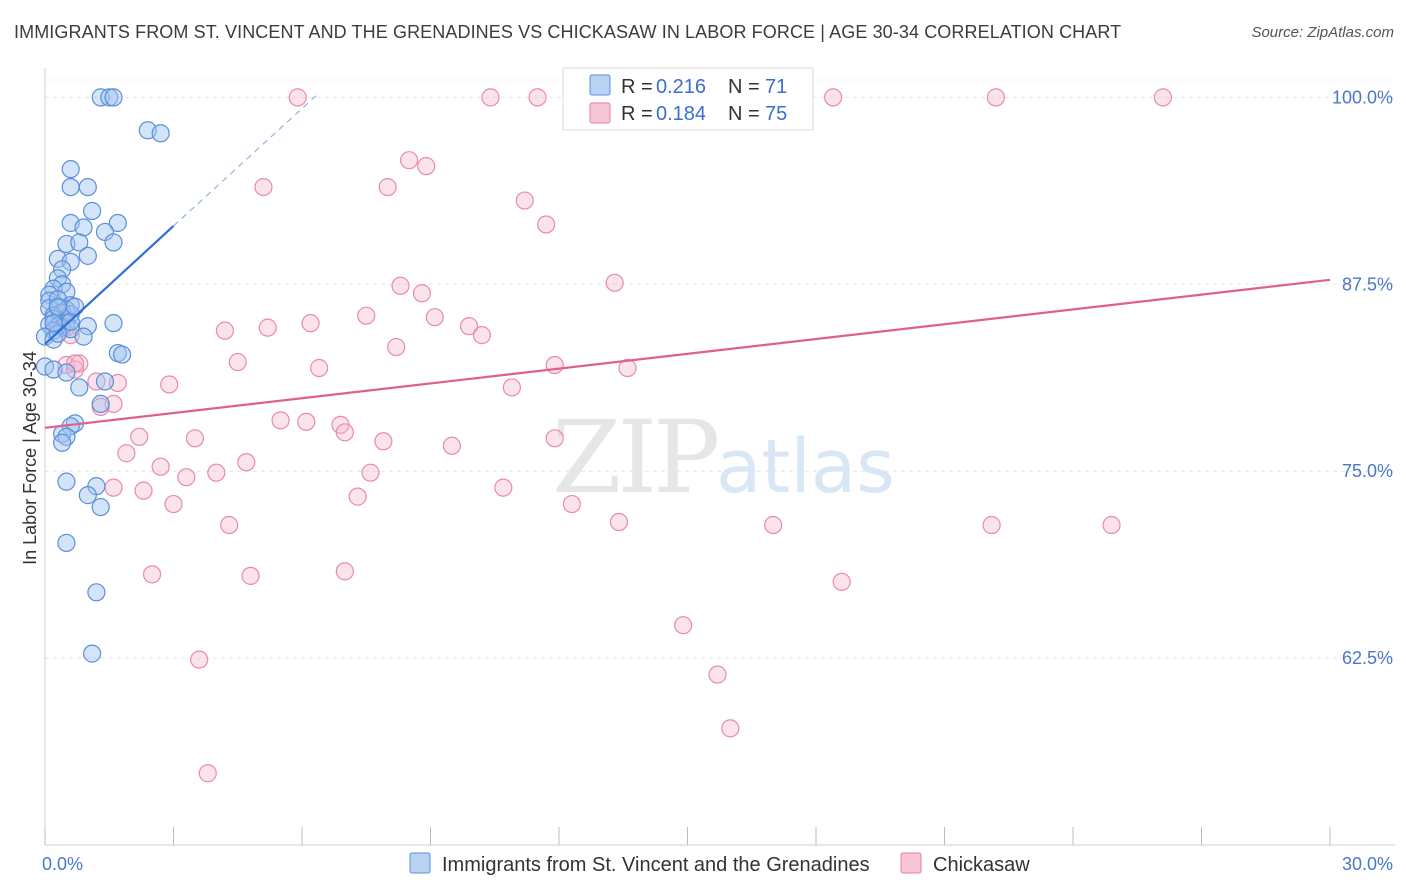  I want to click on blue-trend-line, so click(109, 285).